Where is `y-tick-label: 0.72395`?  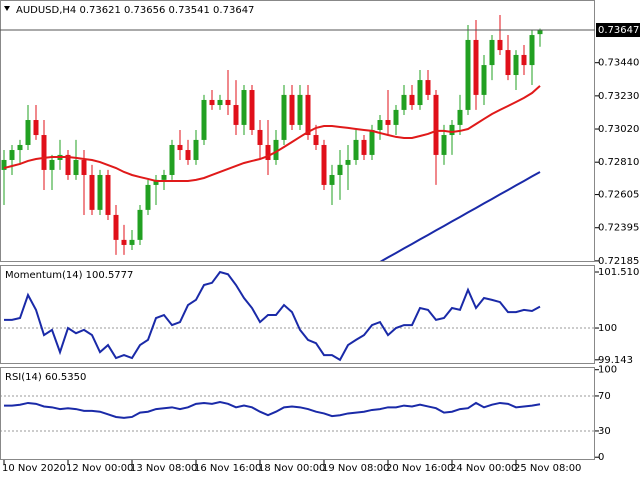 y-tick-label: 0.72395 is located at coordinates (618, 228).